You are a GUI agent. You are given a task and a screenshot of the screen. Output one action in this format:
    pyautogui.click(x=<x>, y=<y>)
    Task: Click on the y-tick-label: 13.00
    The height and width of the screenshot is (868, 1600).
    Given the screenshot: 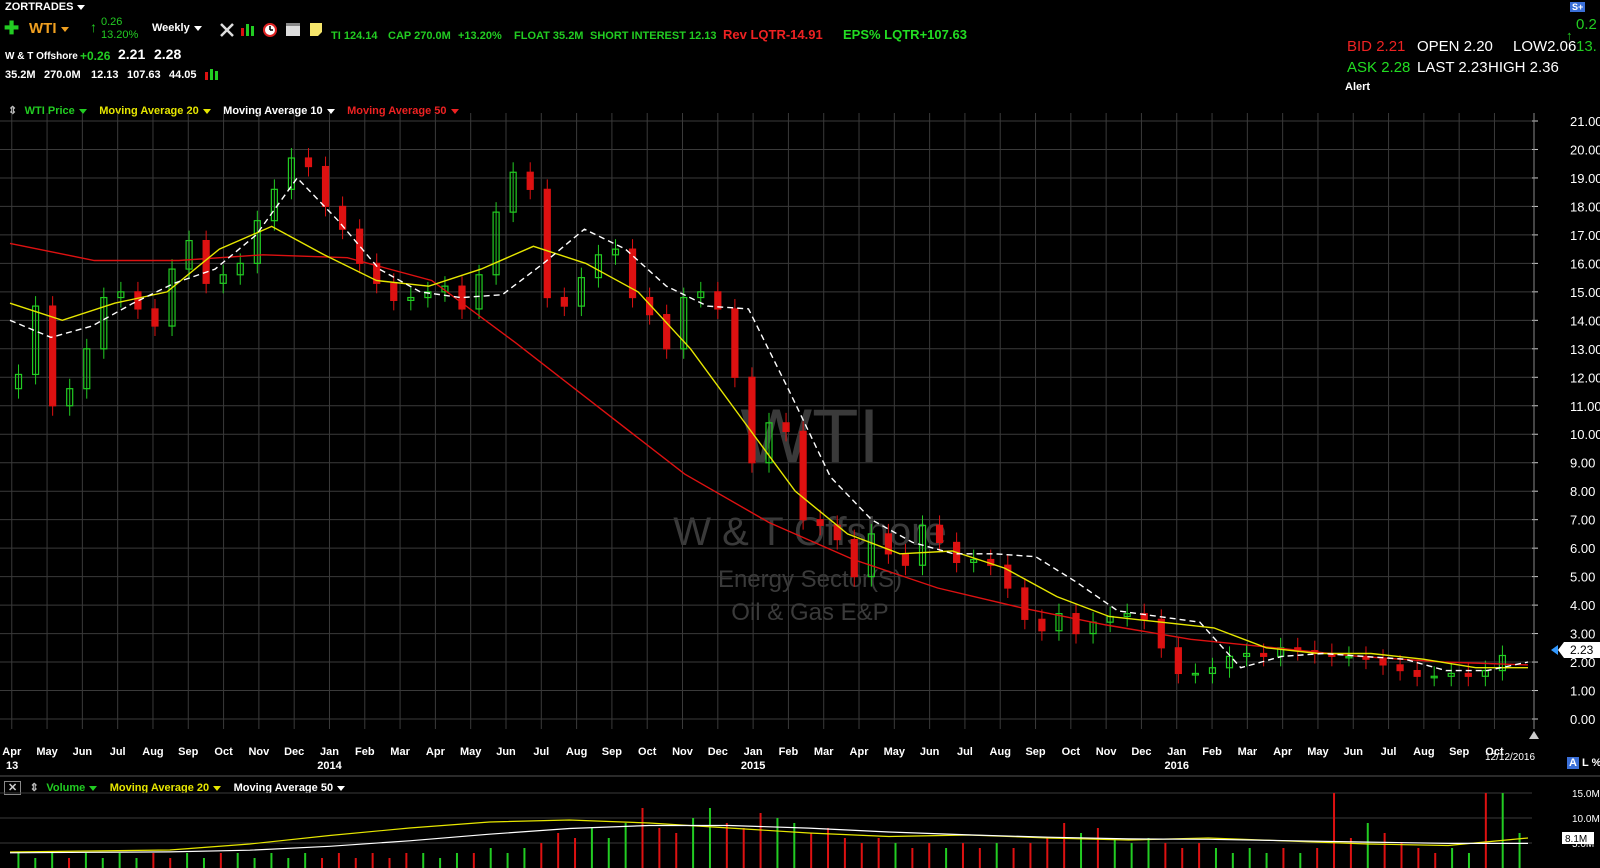 What is the action you would take?
    pyautogui.click(x=1585, y=349)
    